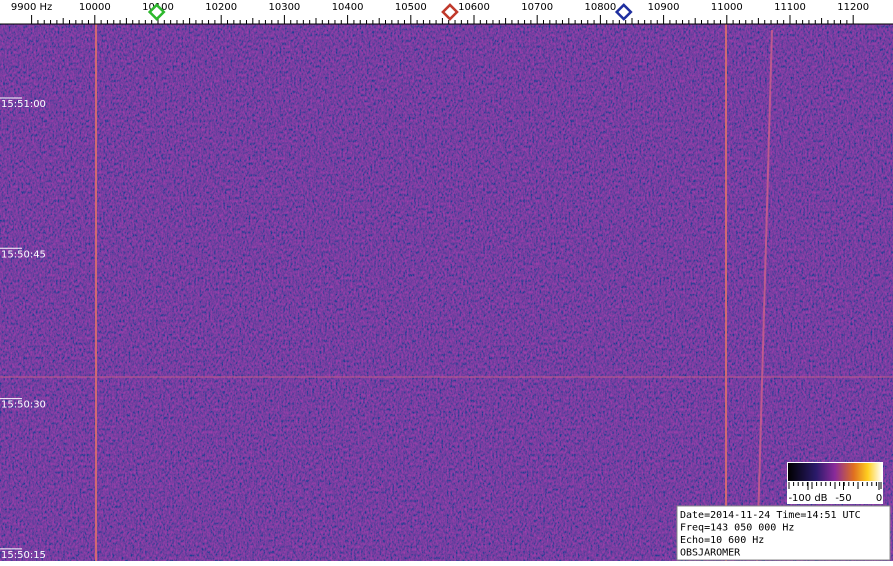  What do you see at coordinates (807, 498) in the screenshot?
I see `cb-label: -100 dB` at bounding box center [807, 498].